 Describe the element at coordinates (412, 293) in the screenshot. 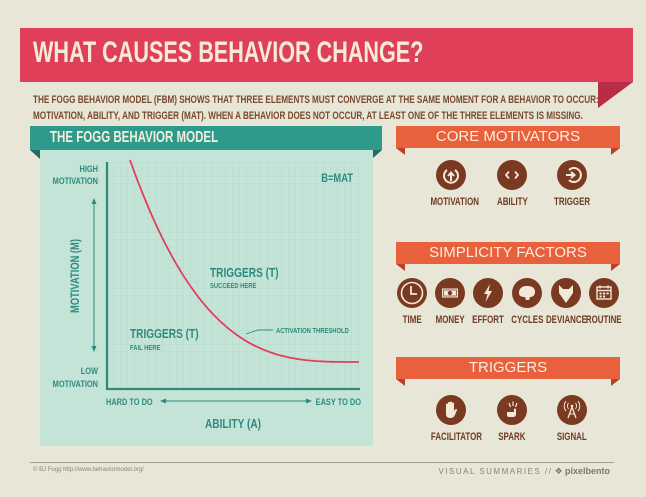

I see `clock-icon` at that location.